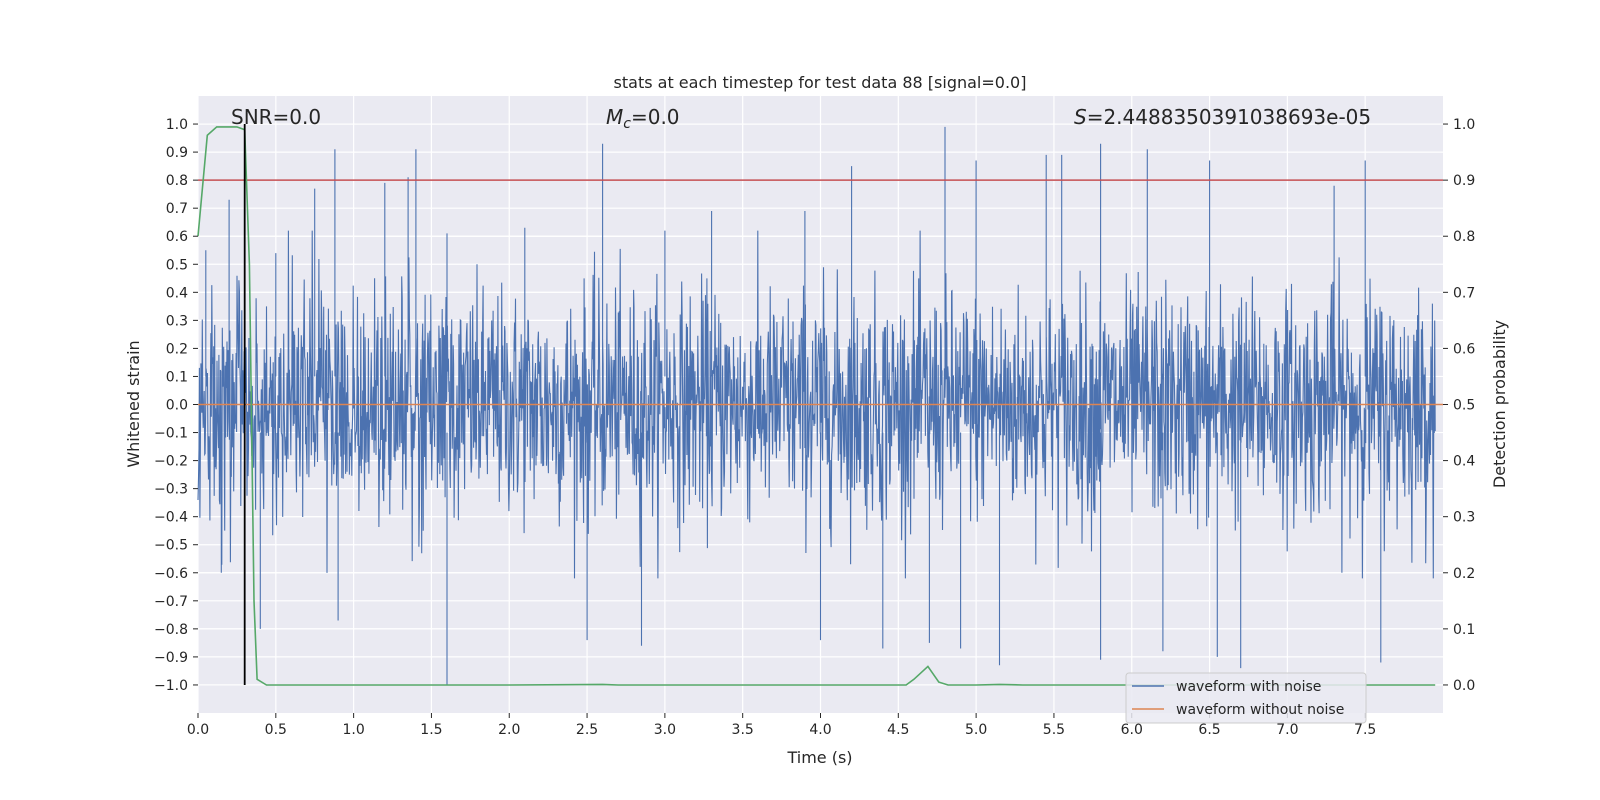 This screenshot has height=800, width=1600. What do you see at coordinates (171, 602) in the screenshot?
I see `y-tick-label: −0.7` at bounding box center [171, 602].